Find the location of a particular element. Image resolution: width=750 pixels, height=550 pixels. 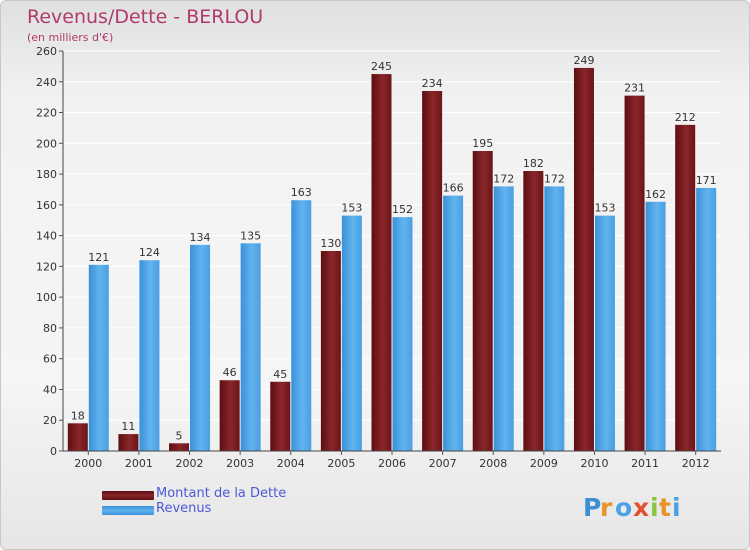

data-label-revenue: 134 is located at coordinates (200, 237).